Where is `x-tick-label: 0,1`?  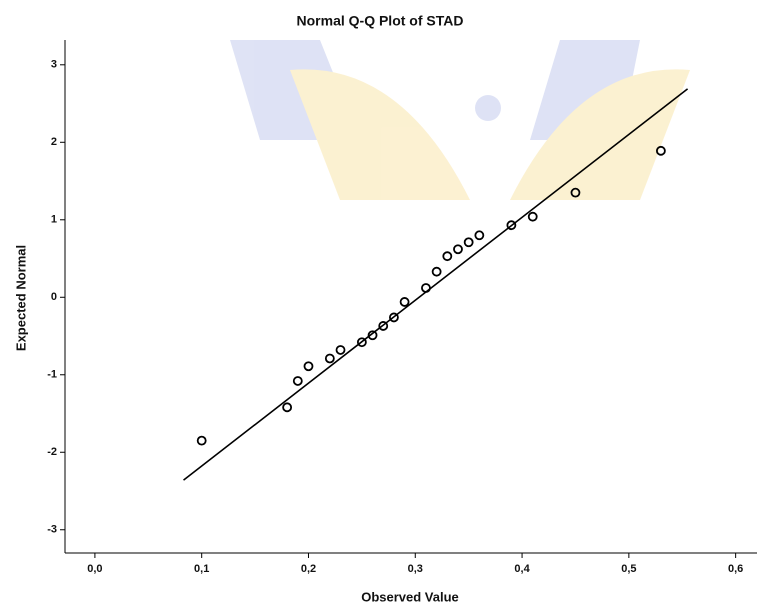
x-tick-label: 0,1 is located at coordinates (201, 569).